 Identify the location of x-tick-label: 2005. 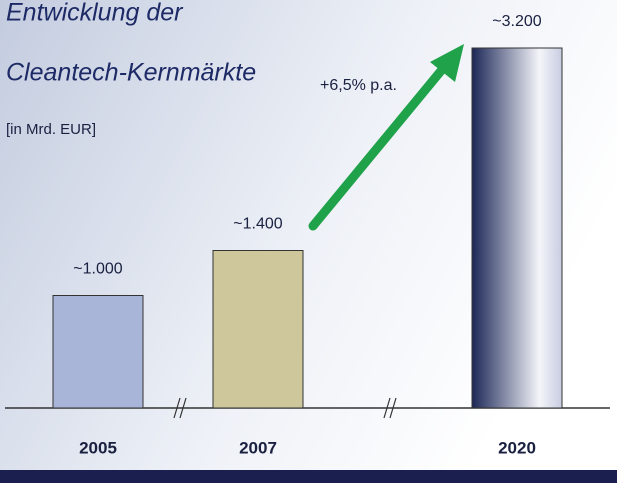
(98, 447).